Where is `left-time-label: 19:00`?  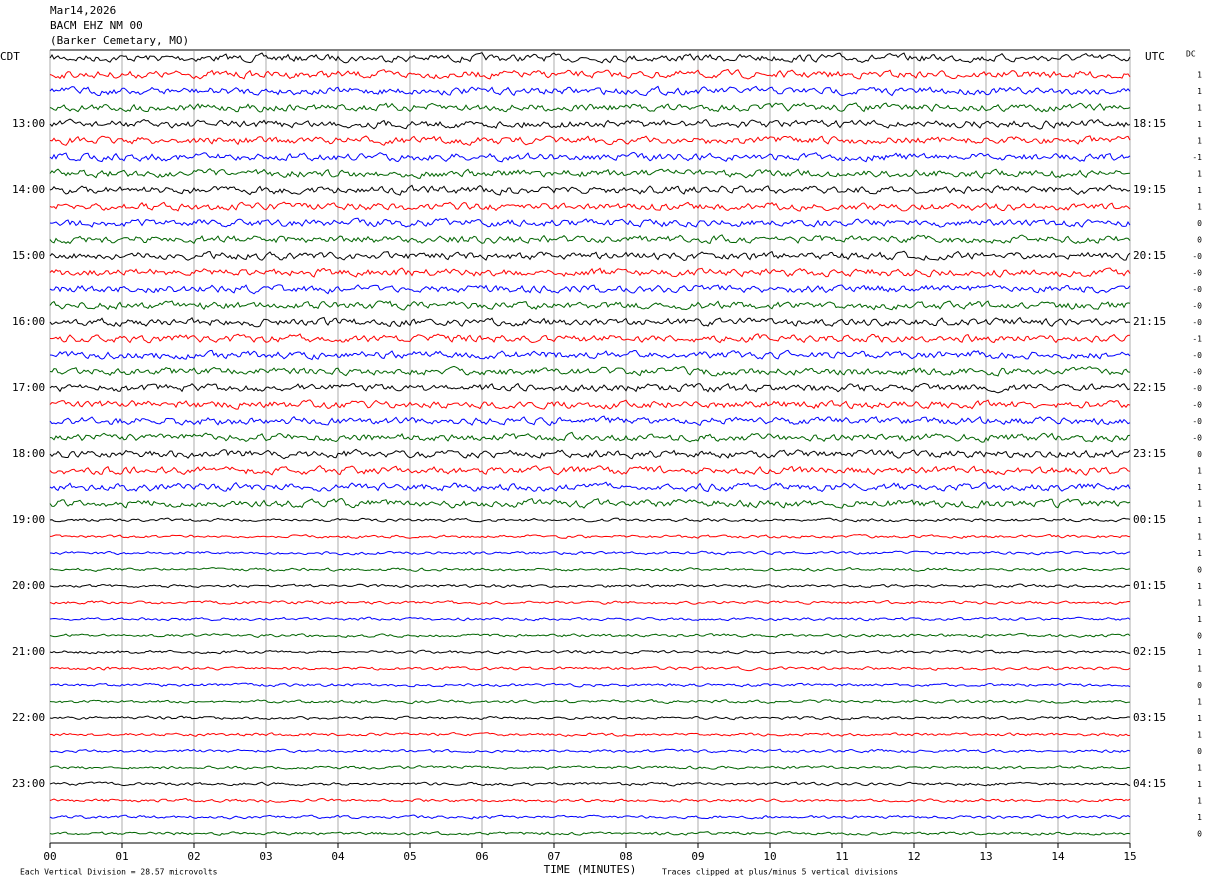
left-time-label: 19:00 is located at coordinates (28, 519).